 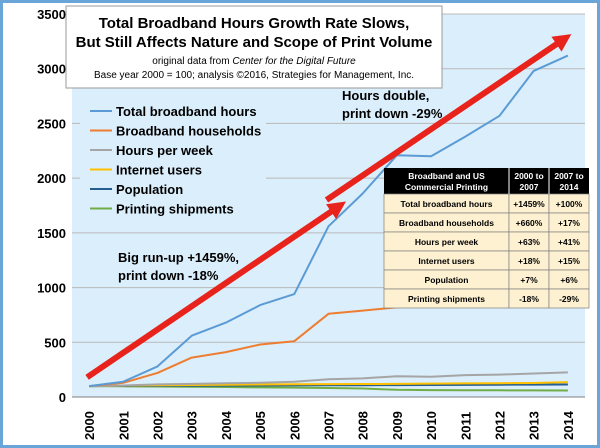 What do you see at coordinates (446, 261) in the screenshot?
I see `table-cell: Internet users` at bounding box center [446, 261].